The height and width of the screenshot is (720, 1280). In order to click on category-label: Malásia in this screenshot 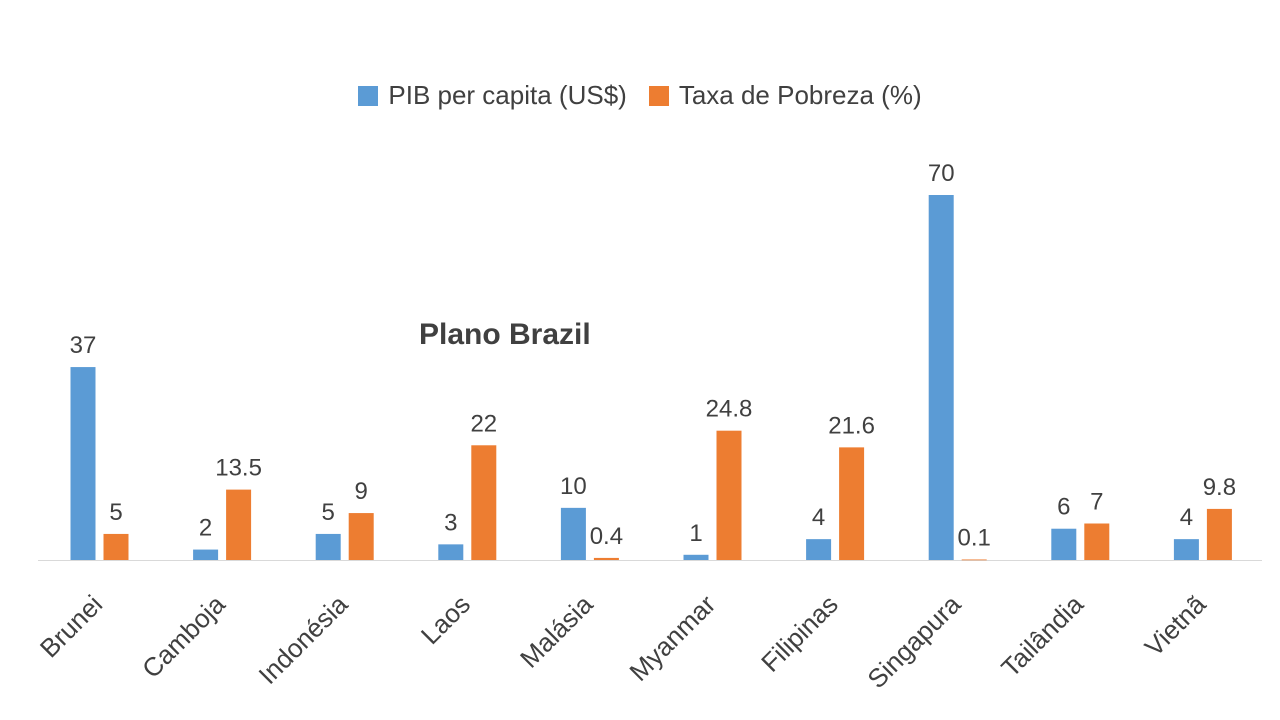, I will do `click(556, 631)`.